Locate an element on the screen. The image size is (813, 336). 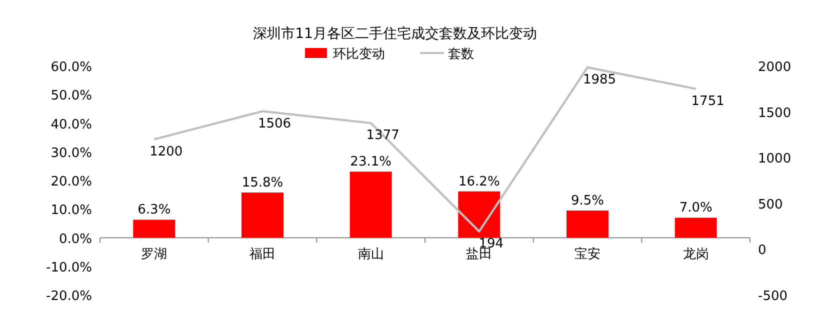
data-label: 9.5% is located at coordinates (587, 201).